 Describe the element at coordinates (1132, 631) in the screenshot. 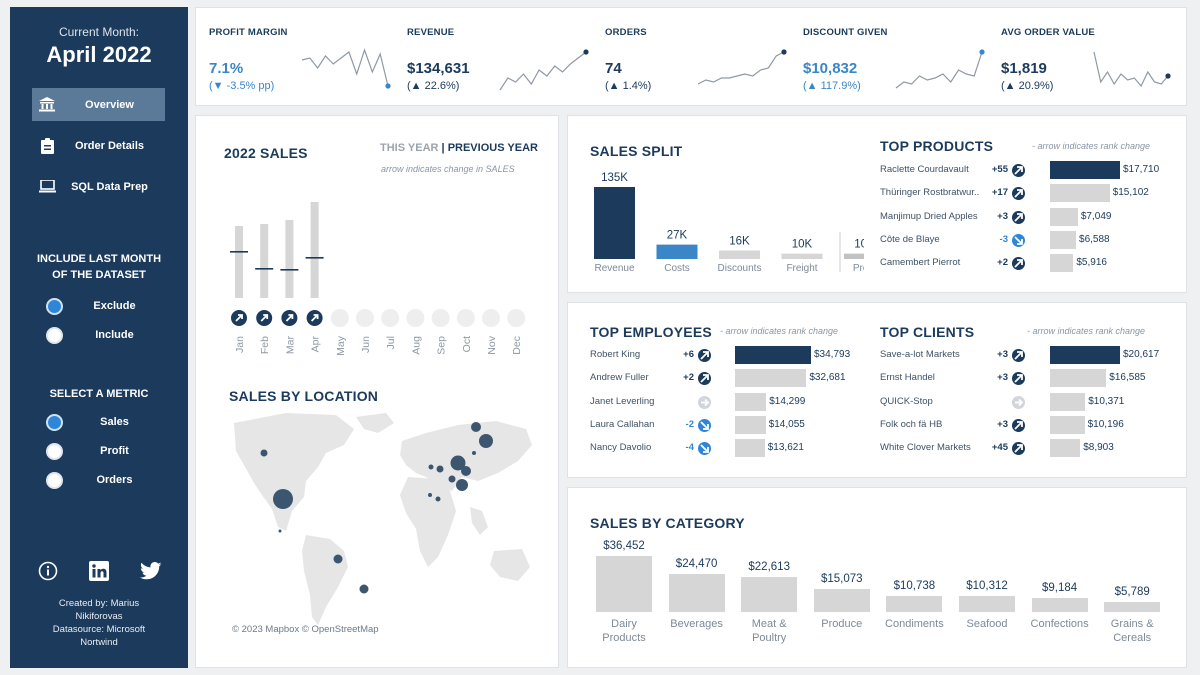

I see `category-label: Grains & Cereals` at that location.